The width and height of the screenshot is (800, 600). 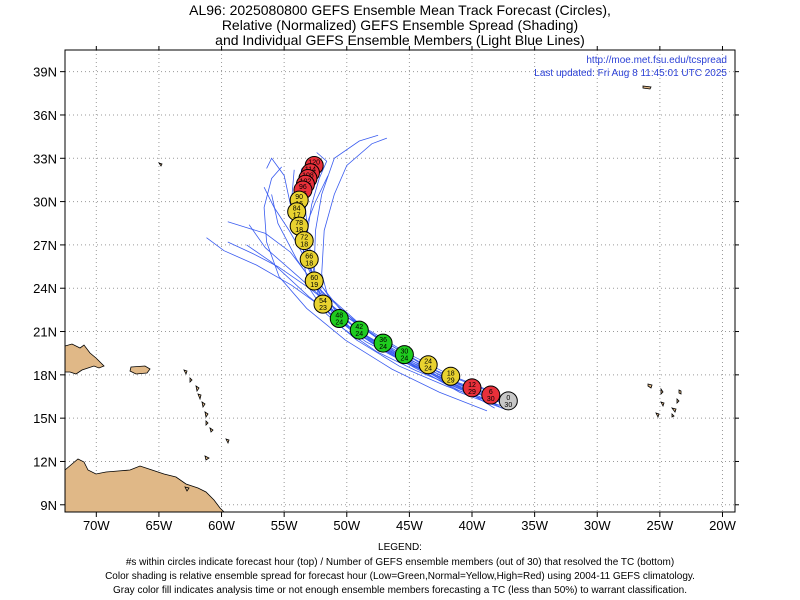 I want to click on forecast-hour-label: 24, so click(x=428, y=362).